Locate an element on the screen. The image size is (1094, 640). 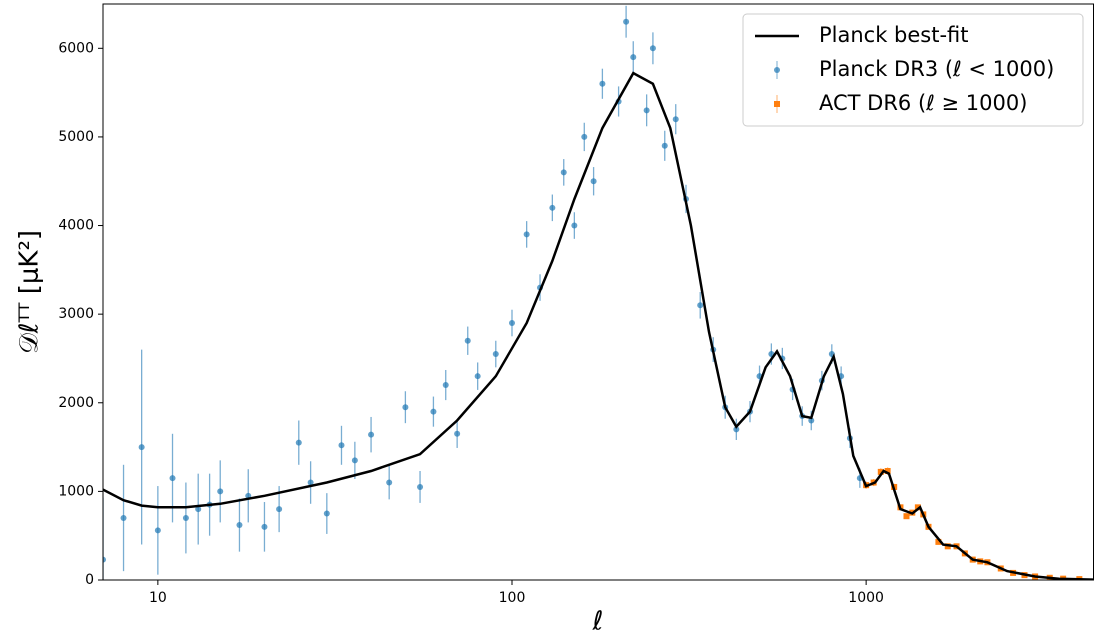
x-axis-label: ℓ is located at coordinates (598, 622).